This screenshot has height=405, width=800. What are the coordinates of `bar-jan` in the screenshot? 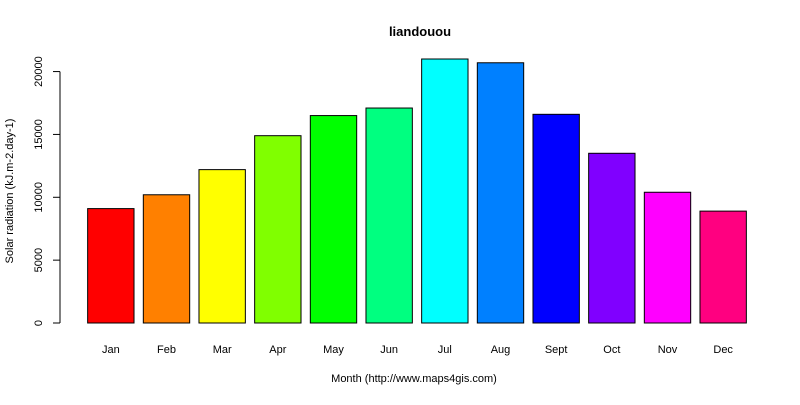 It's located at (111, 266).